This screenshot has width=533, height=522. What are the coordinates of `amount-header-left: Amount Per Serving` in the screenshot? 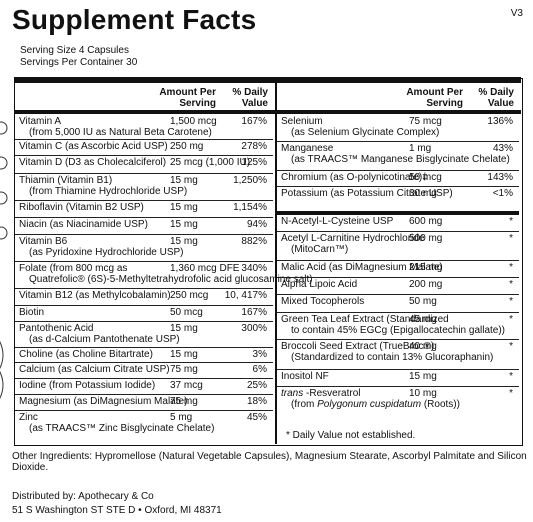 It's located at (187, 98).